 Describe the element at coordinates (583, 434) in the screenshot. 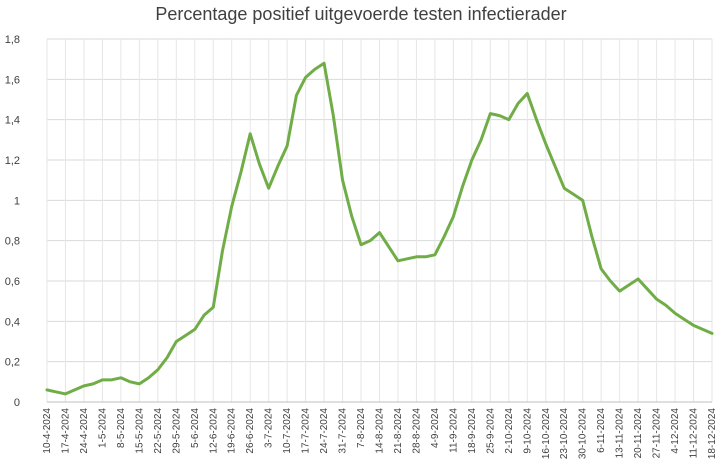

I see `x-tick-label: 30-10-2024` at that location.